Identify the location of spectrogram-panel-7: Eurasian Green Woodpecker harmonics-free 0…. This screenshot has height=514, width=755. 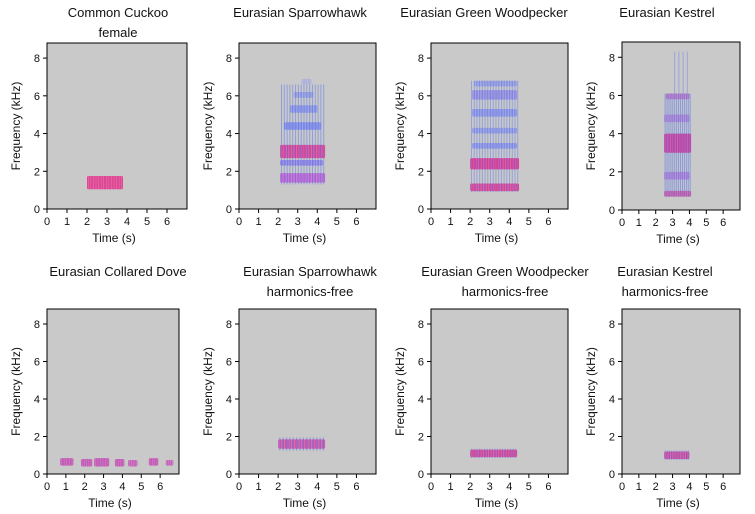
(491, 387).